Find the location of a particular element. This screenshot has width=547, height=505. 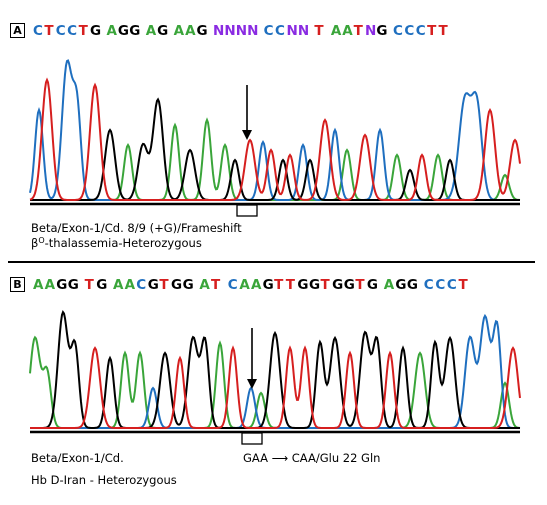

trace-t is located at coordinates (275, 387).